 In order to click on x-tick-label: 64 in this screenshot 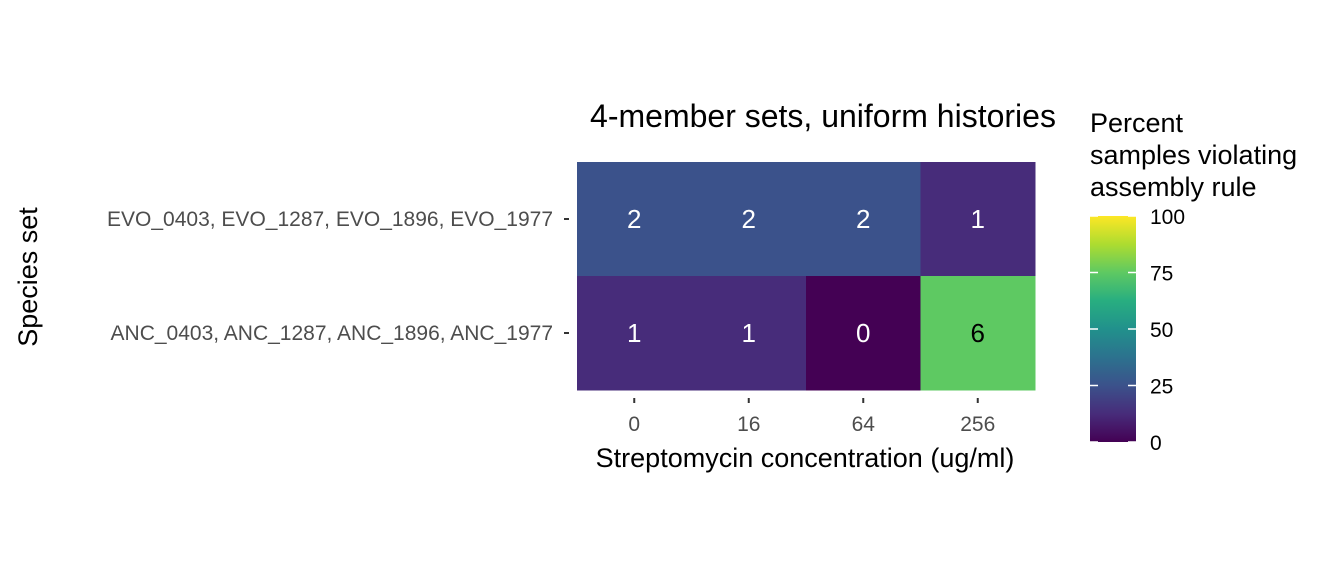, I will do `click(864, 424)`.